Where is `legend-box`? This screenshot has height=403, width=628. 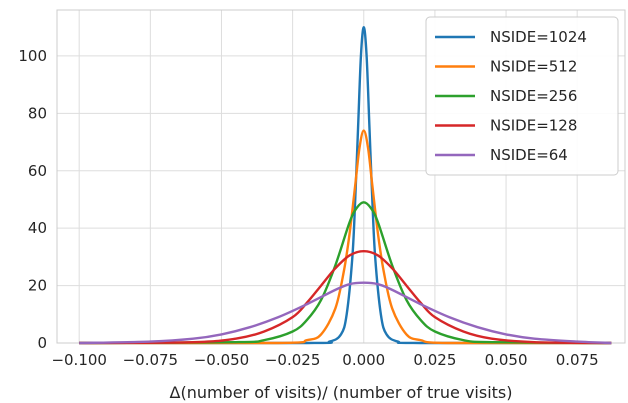 legend-box is located at coordinates (522, 96).